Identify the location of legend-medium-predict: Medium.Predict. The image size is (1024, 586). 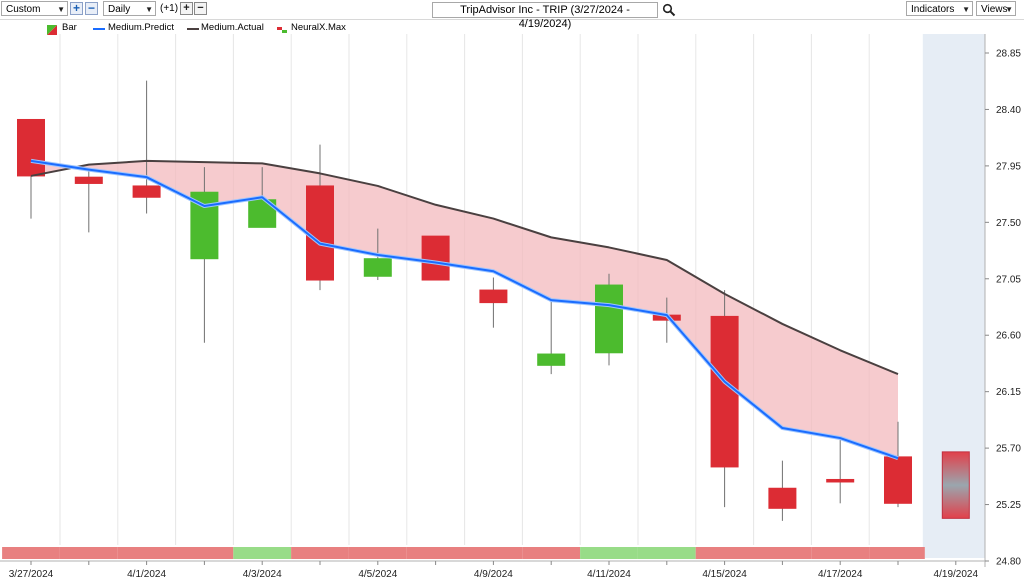
(141, 27).